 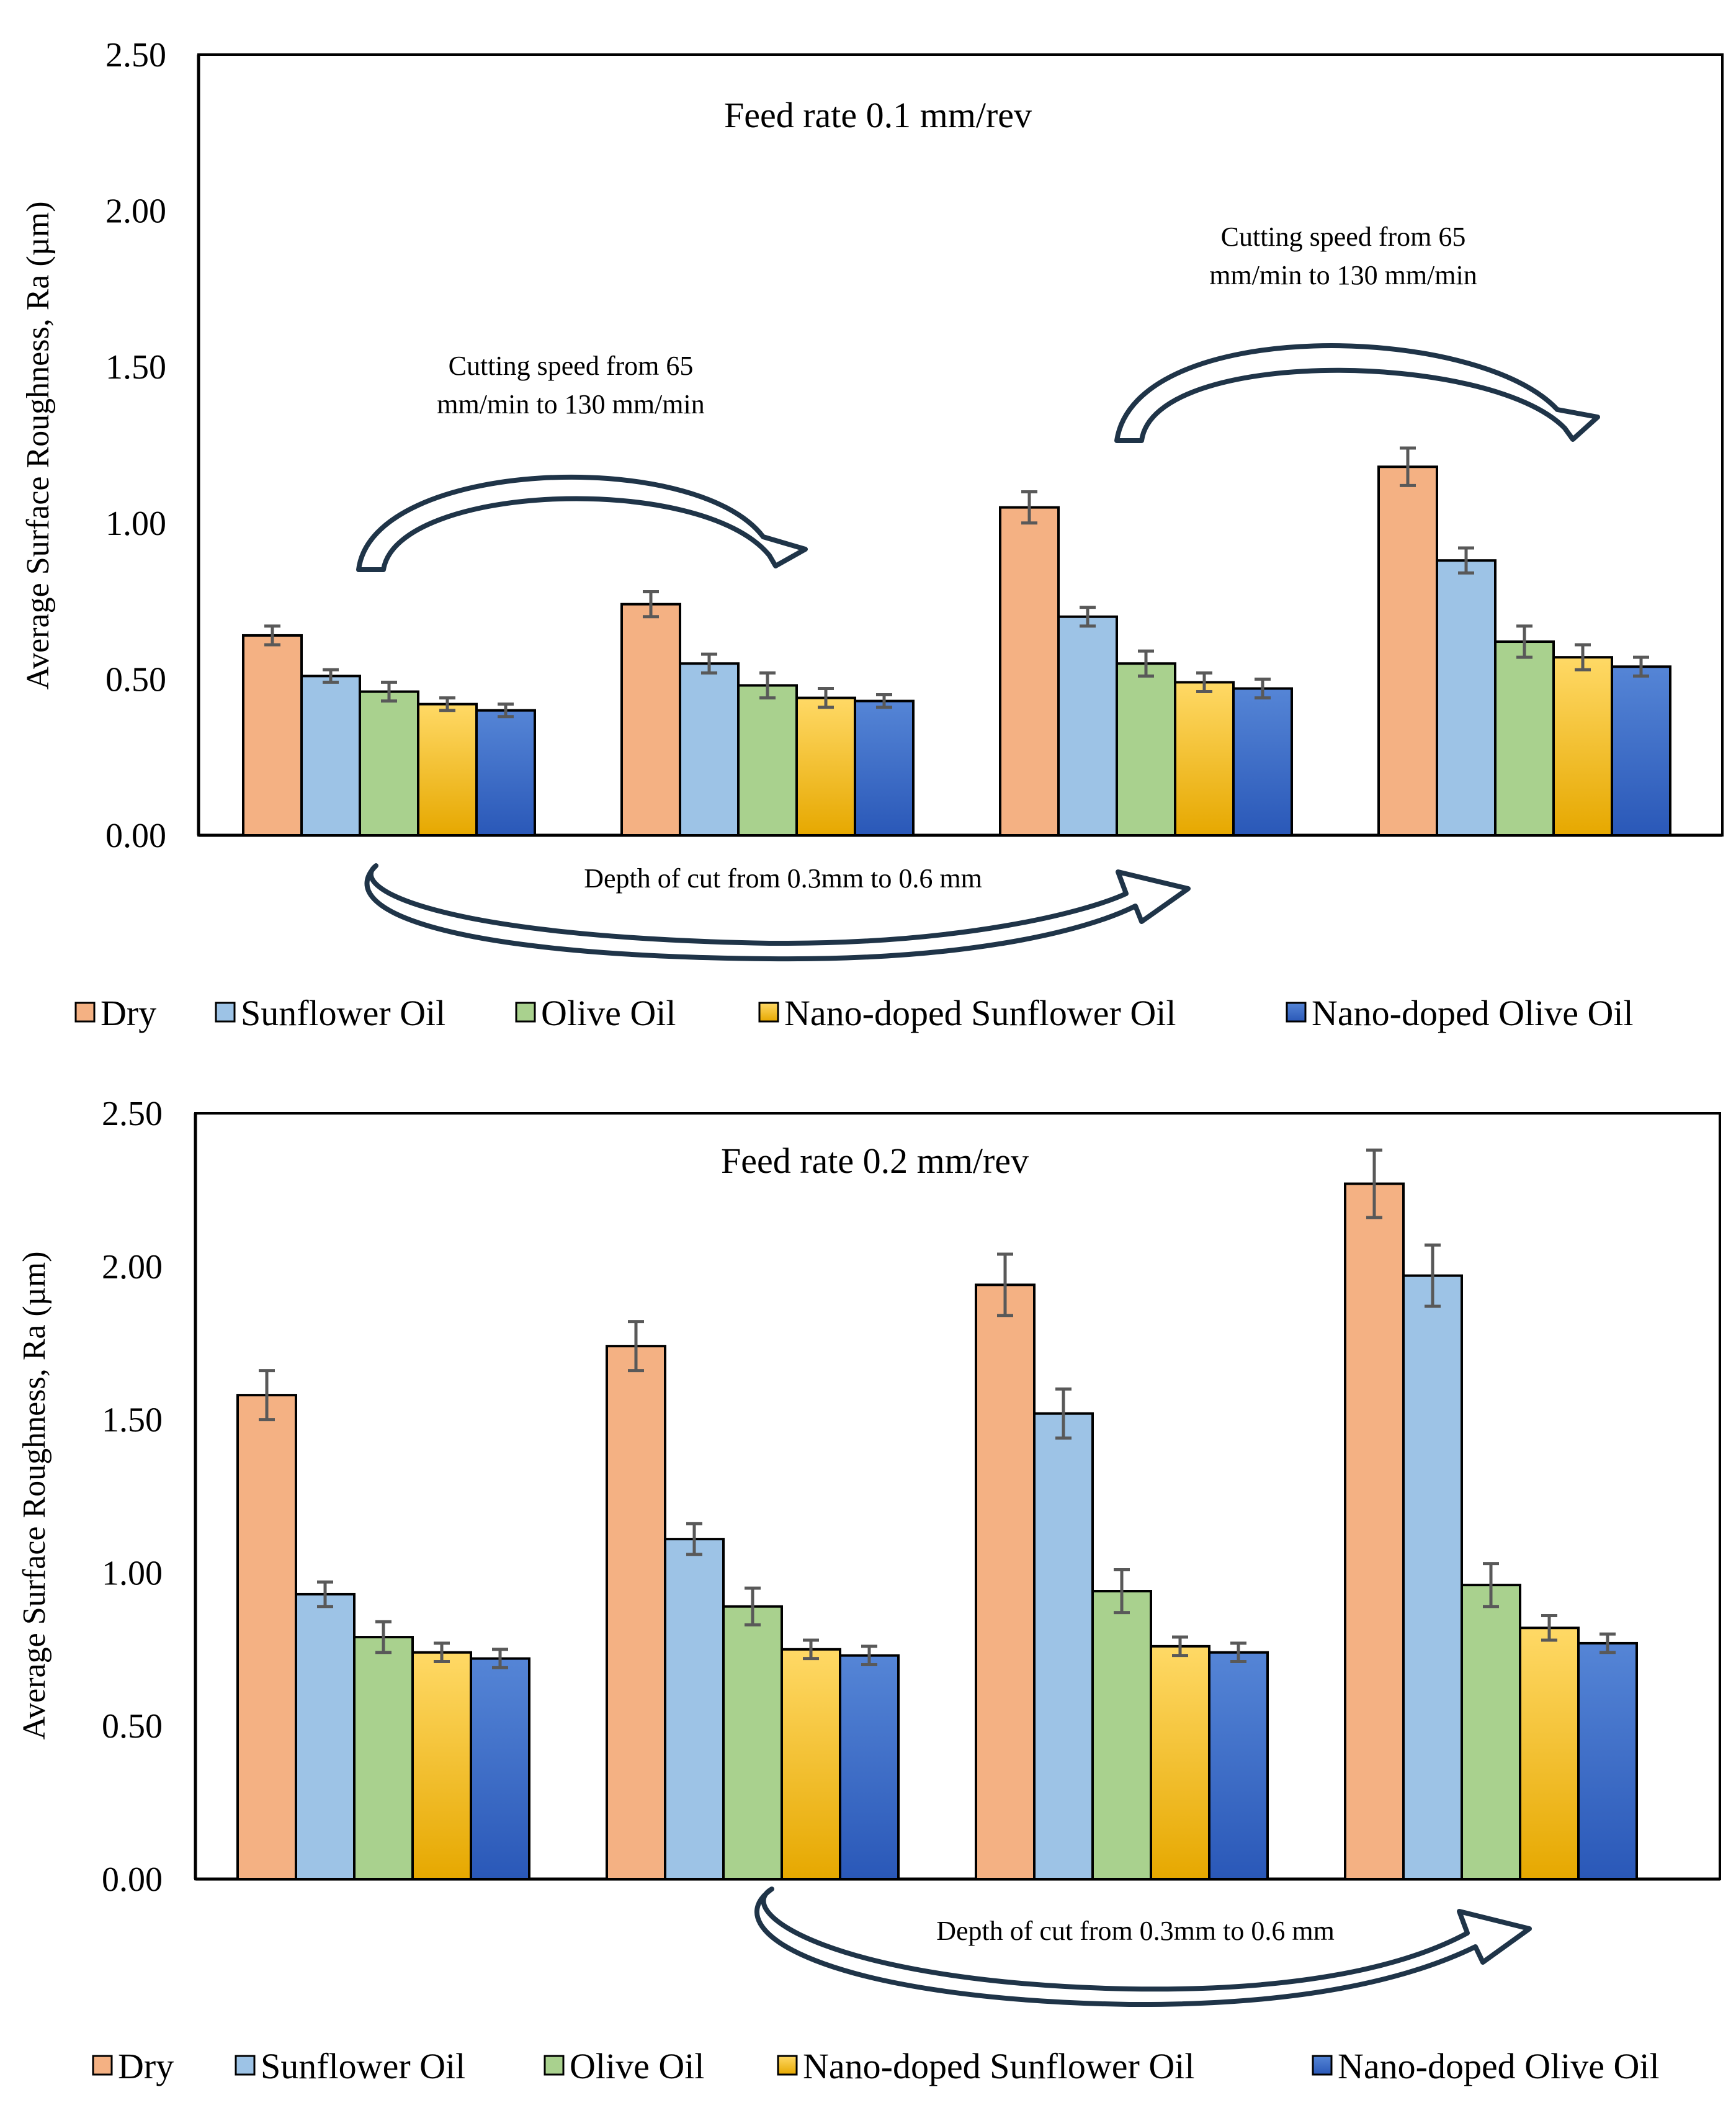 What do you see at coordinates (1343, 237) in the screenshot?
I see `cutting-speed-label-2-line1: Cutting speed from 65` at bounding box center [1343, 237].